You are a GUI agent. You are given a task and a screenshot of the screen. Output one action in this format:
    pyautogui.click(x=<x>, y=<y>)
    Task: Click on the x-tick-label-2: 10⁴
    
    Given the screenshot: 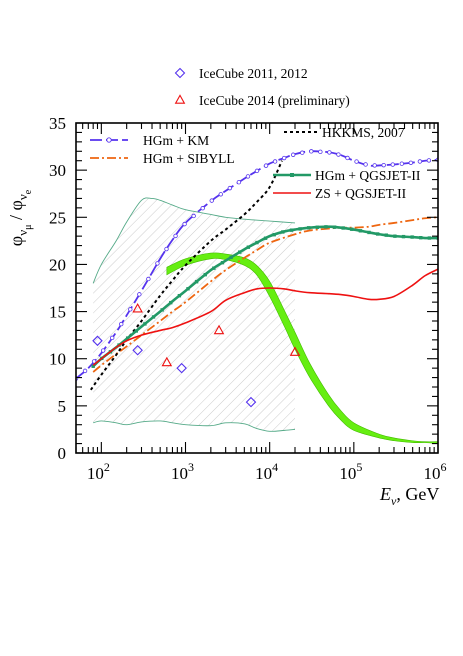 What is the action you would take?
    pyautogui.click(x=266, y=471)
    